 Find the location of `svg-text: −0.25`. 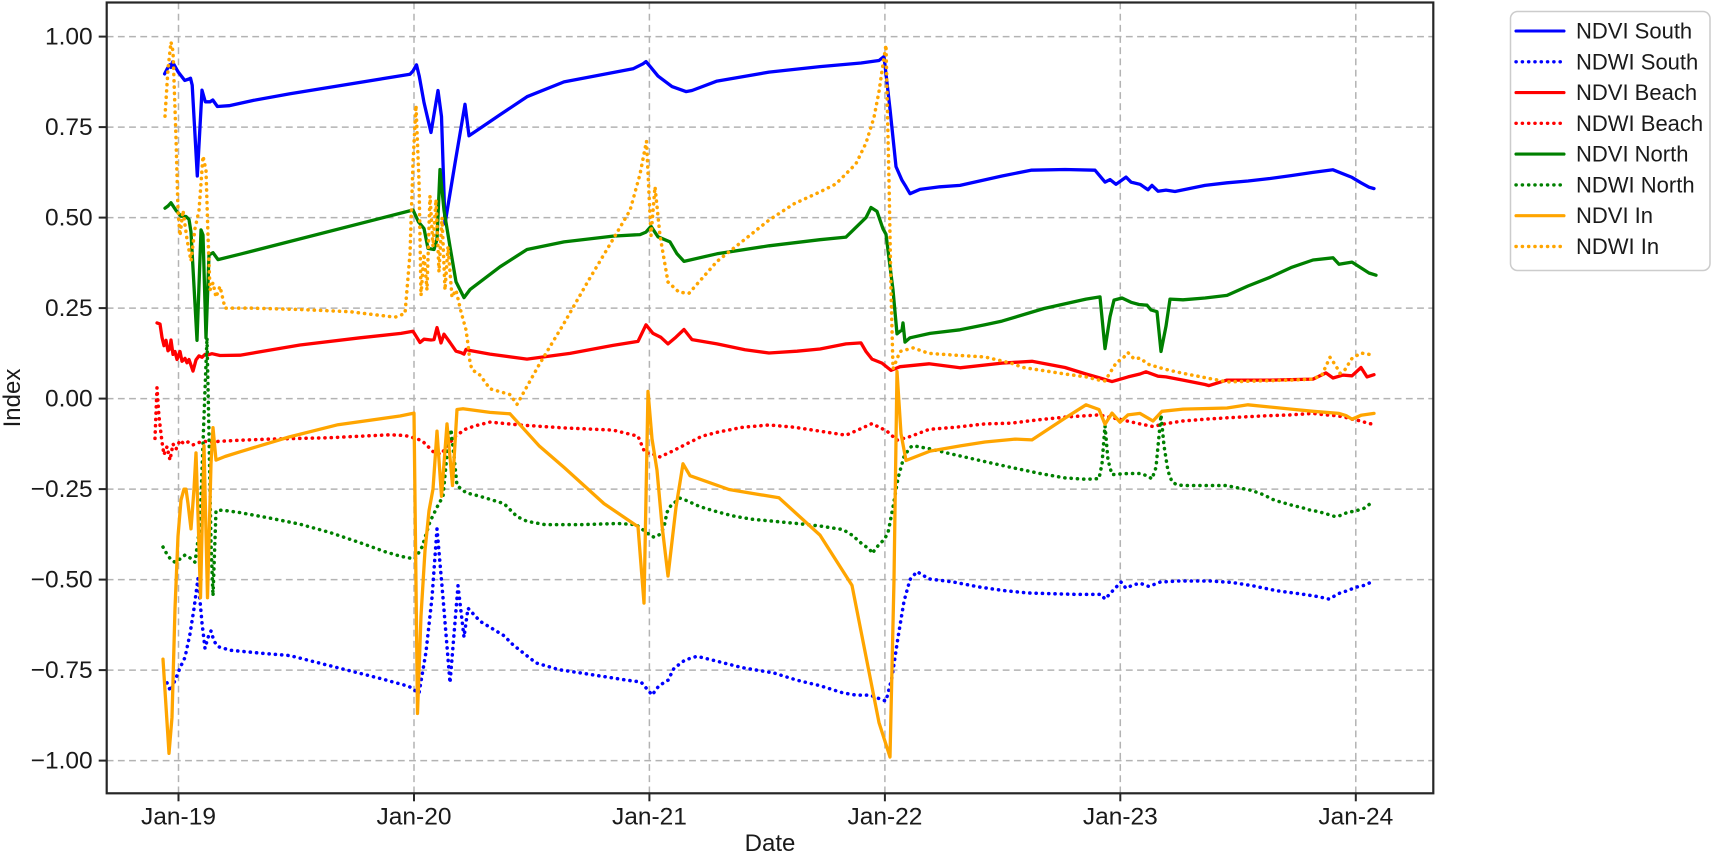

svg-text: −0.25 is located at coordinates (62, 489).